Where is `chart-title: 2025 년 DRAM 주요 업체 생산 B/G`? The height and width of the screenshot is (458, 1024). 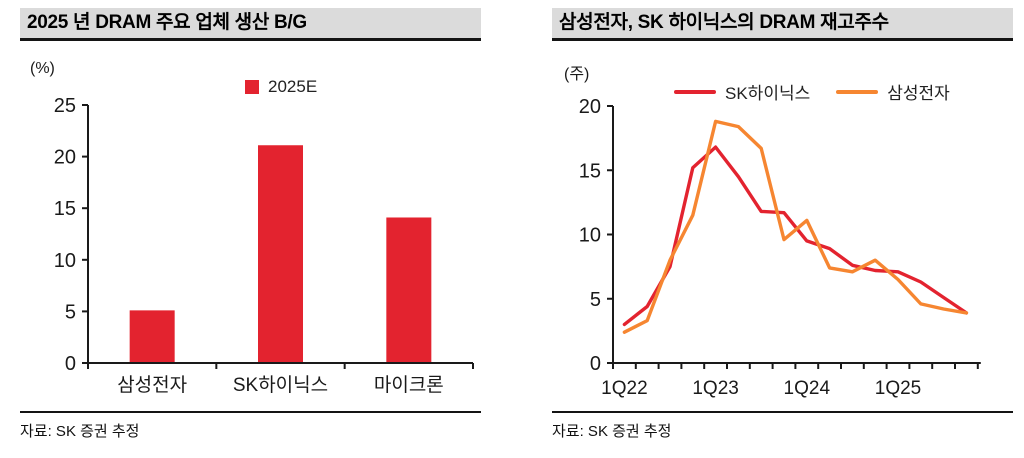 chart-title: 2025 년 DRAM 주요 업체 생산 B/G is located at coordinates (250, 24).